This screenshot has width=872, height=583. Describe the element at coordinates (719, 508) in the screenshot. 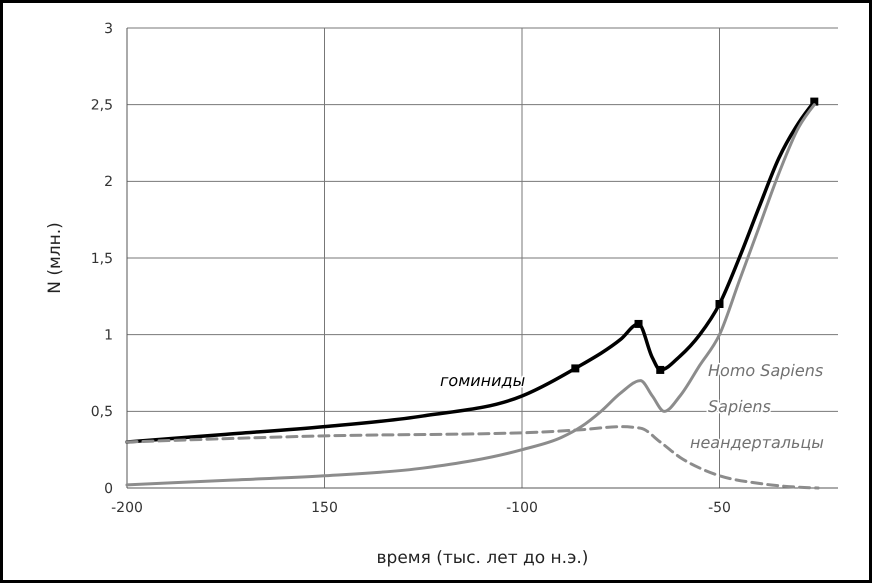

I see `x-tick-label: -50` at that location.